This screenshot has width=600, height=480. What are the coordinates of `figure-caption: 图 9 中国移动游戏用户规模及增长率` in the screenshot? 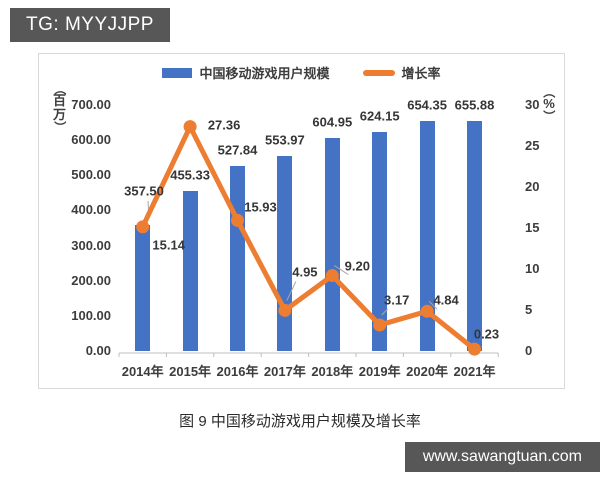 It's located at (300, 421).